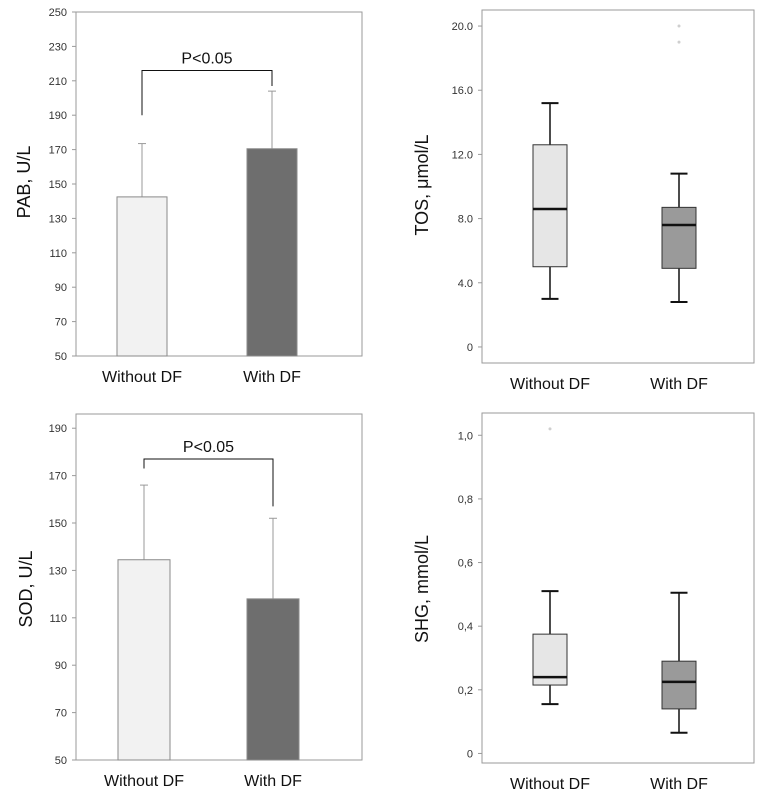  I want to click on sod-category-label-1: With DF, so click(273, 781).